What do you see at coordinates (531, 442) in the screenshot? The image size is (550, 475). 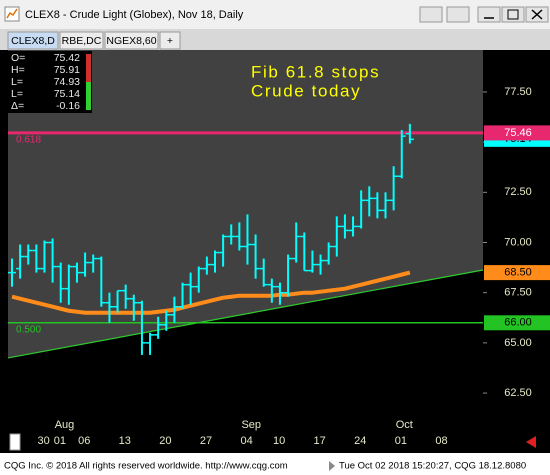 I see `scroll-right-arrow` at bounding box center [531, 442].